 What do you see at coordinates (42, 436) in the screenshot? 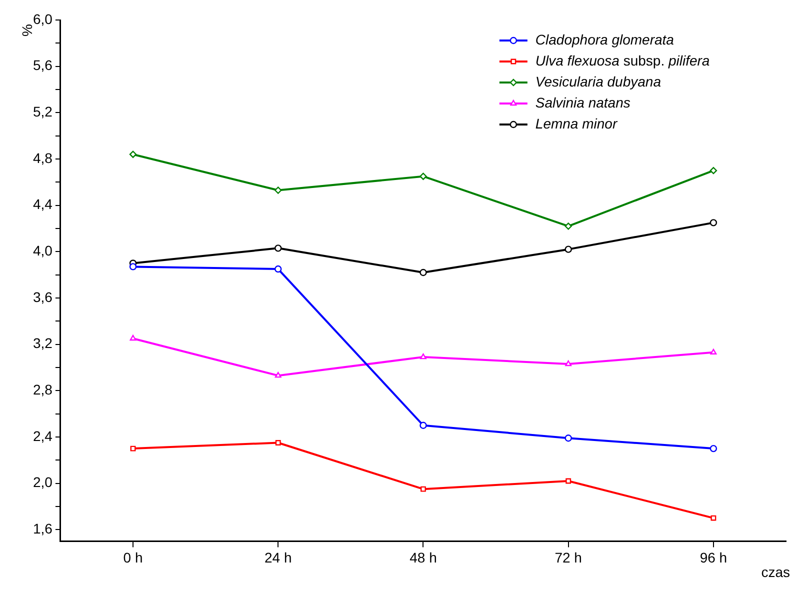
I see `y-tick-label: 2,4` at bounding box center [42, 436].